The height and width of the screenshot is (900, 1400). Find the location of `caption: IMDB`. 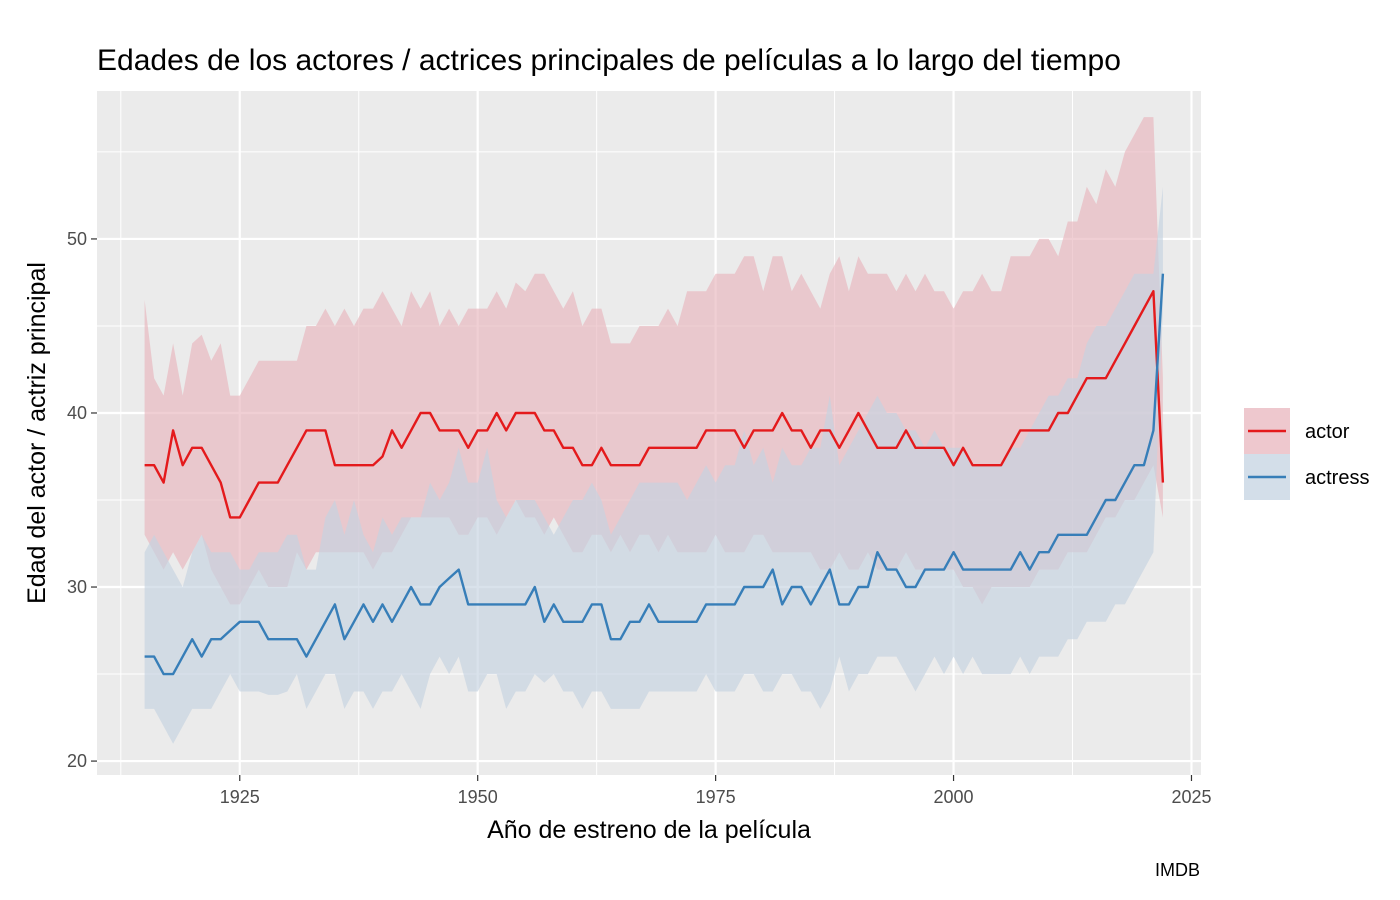

caption: IMDB is located at coordinates (1177, 870).